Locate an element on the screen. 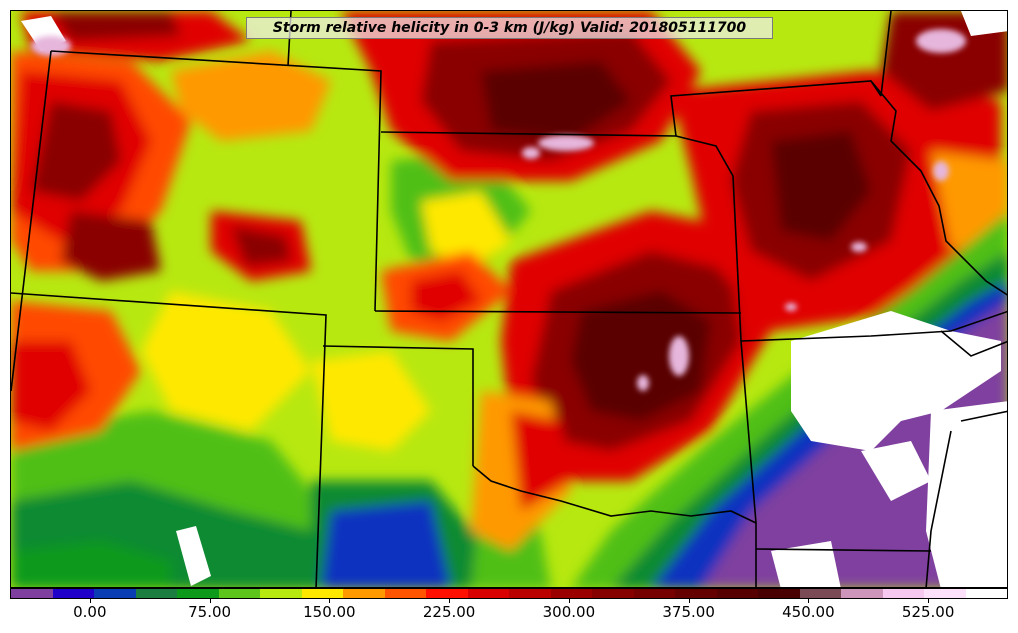  boundary-ms-river is located at coordinates (938, 508).